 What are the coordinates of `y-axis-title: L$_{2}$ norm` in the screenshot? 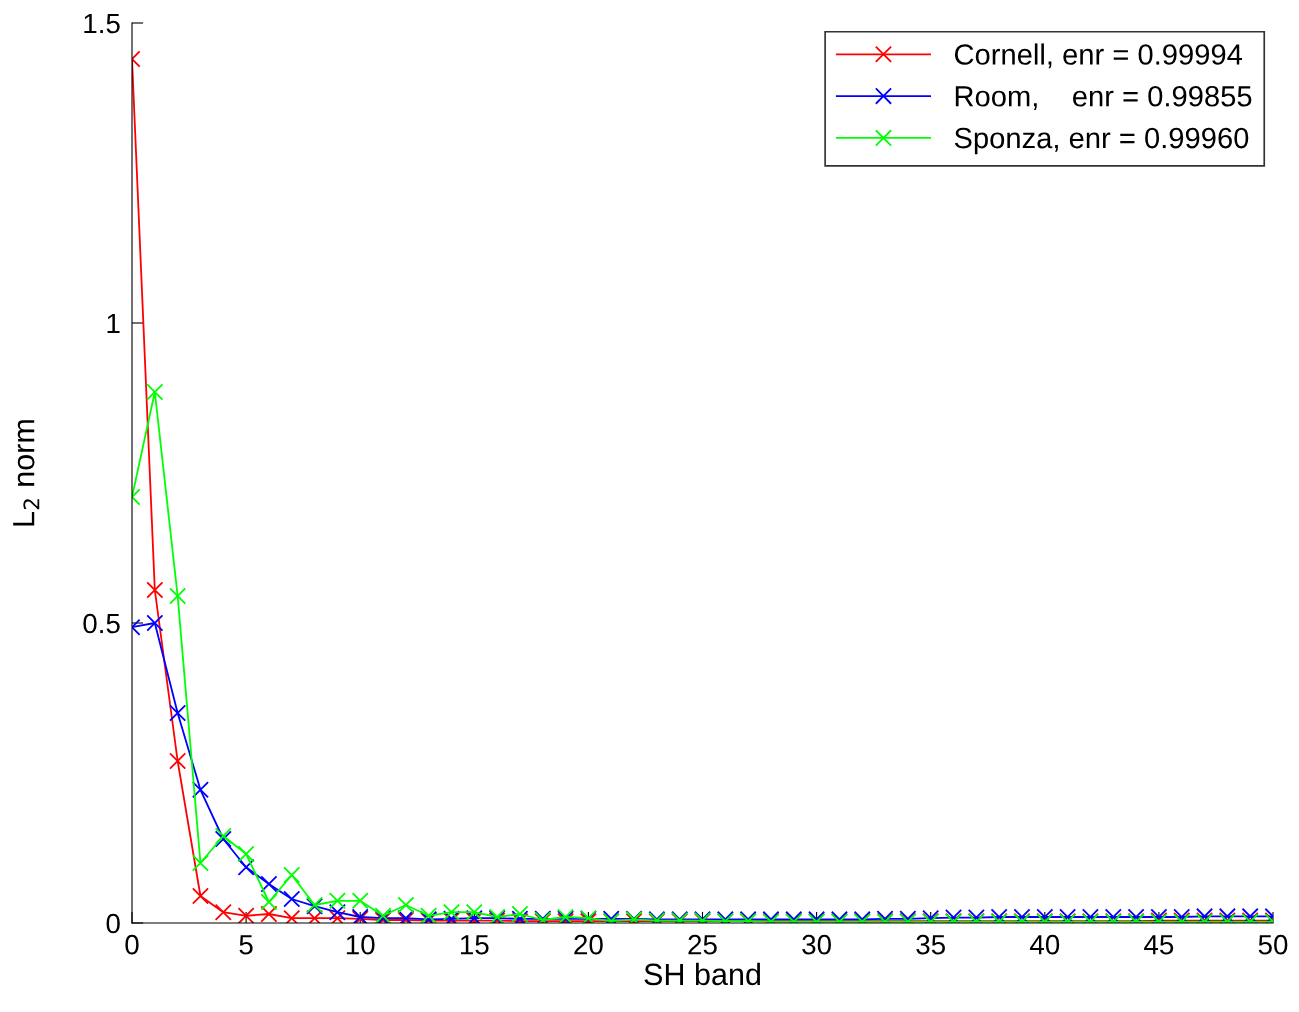 It's located at (26, 473).